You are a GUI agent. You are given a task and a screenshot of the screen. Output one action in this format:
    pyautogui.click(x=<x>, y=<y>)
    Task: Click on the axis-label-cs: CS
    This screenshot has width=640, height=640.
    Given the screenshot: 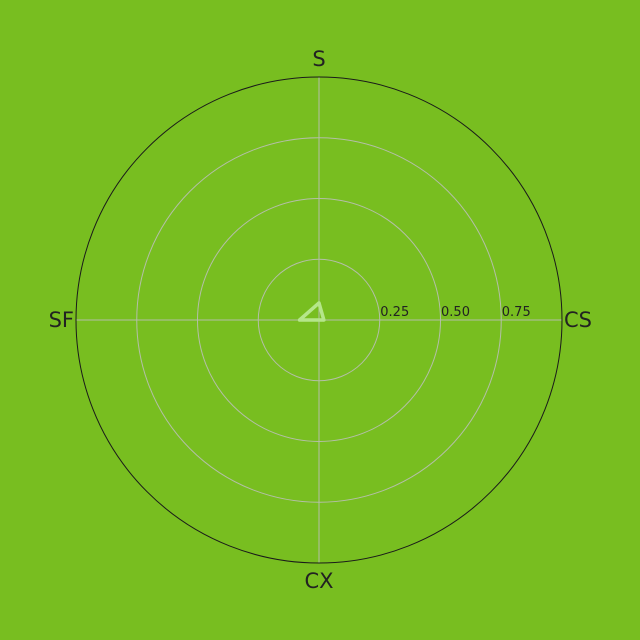 What is the action you would take?
    pyautogui.click(x=578, y=320)
    